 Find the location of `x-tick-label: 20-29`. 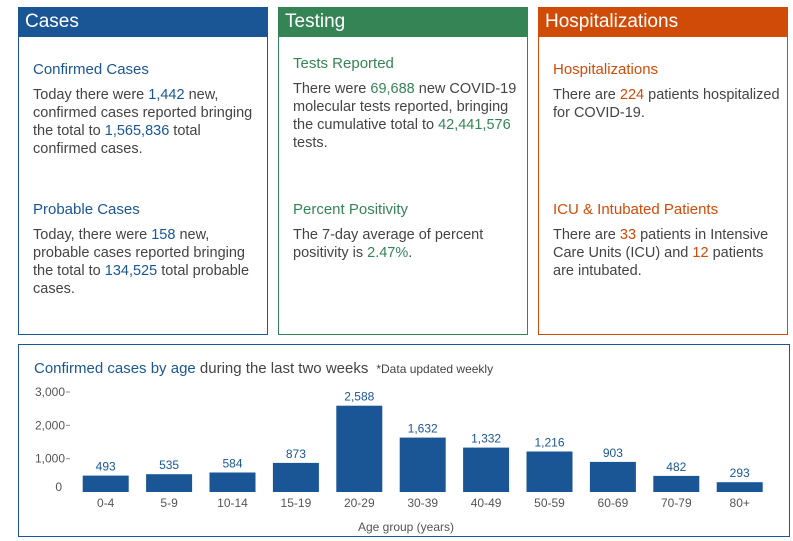

x-tick-label: 20-29 is located at coordinates (359, 503).